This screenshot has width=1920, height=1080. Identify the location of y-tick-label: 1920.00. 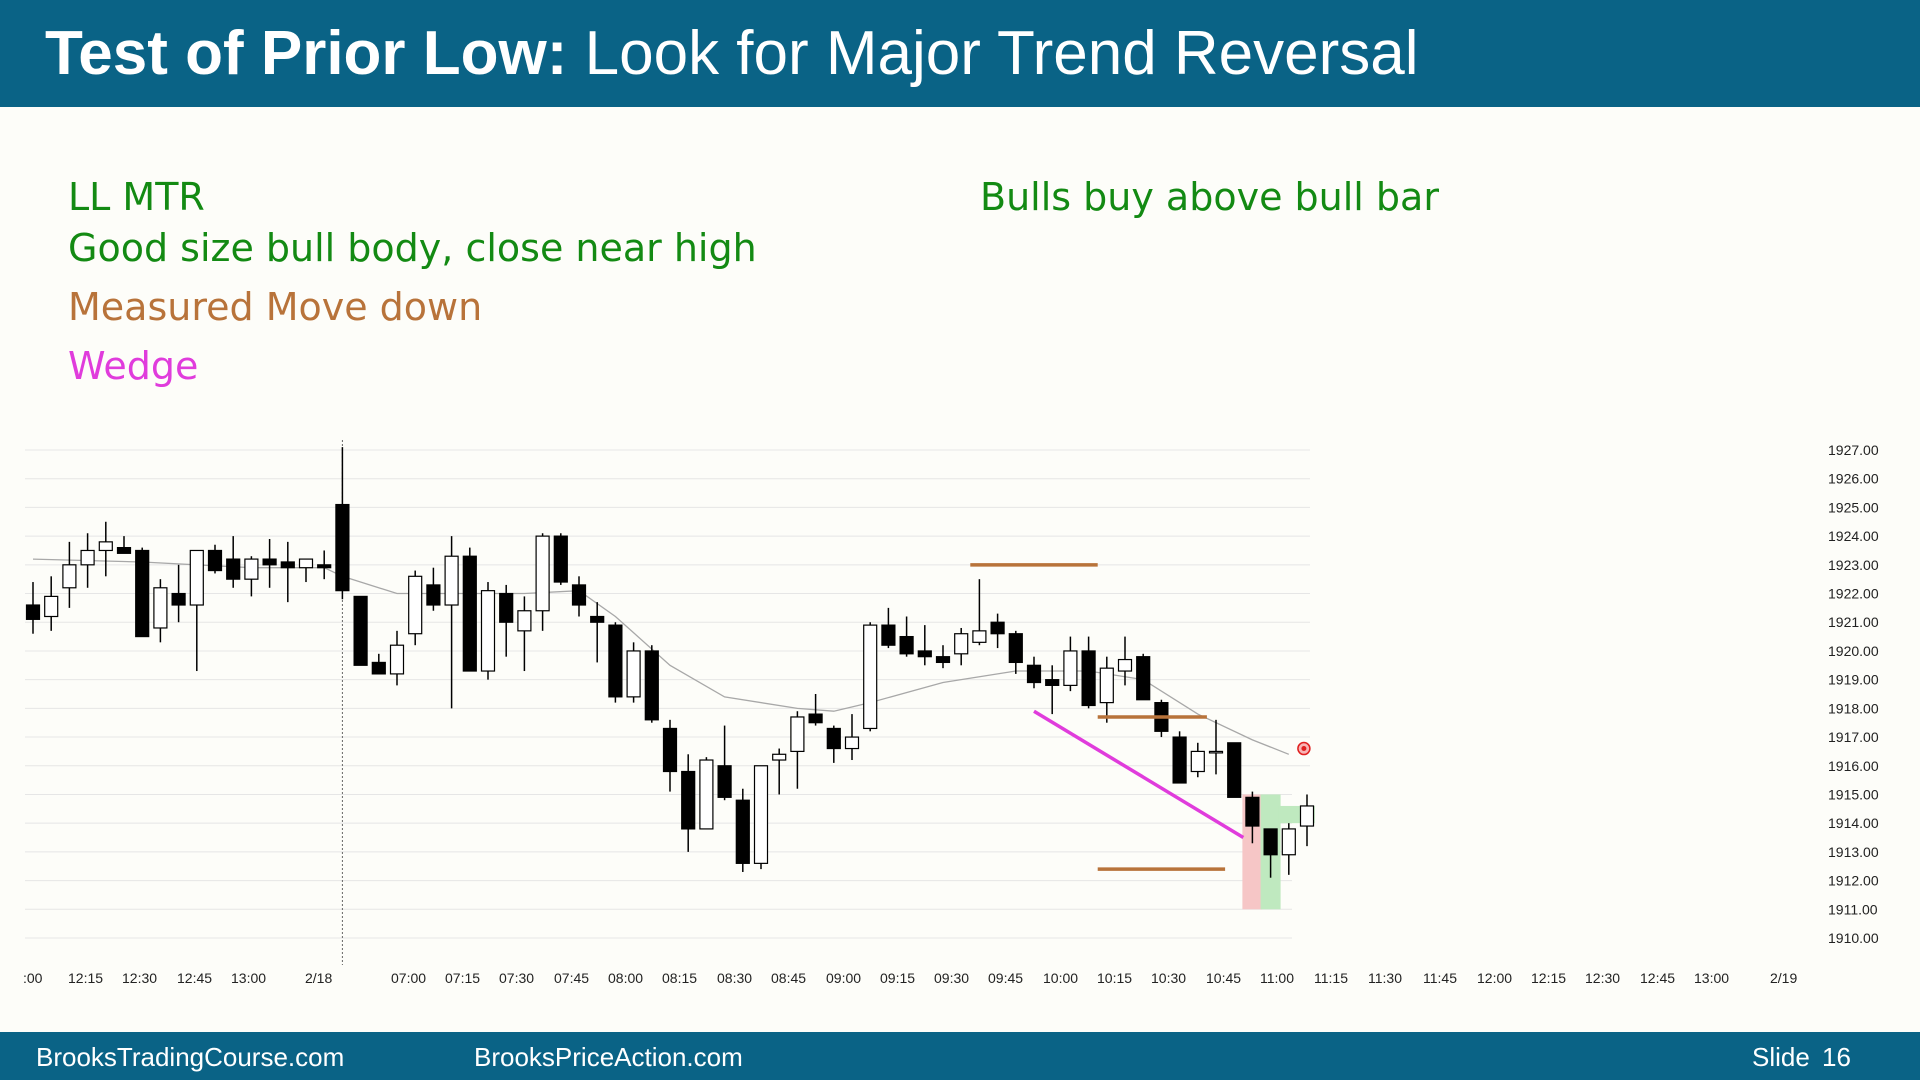
(1853, 651).